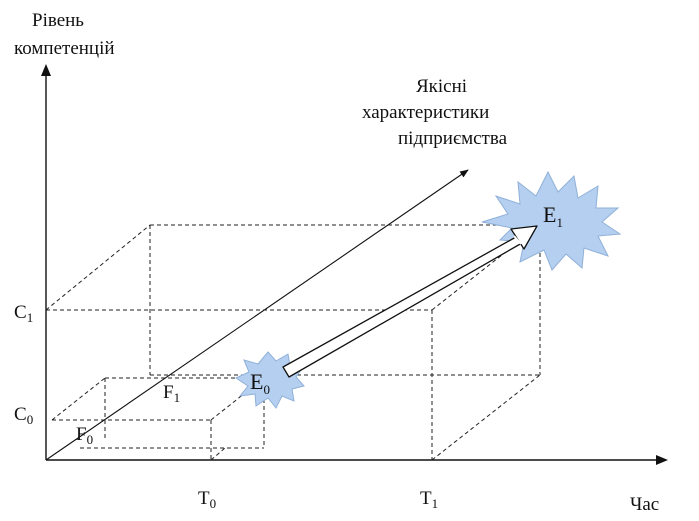 The width and height of the screenshot is (699, 521). Describe the element at coordinates (453, 138) in the screenshot. I see `quality-axis-label-line3: підприємства` at that location.